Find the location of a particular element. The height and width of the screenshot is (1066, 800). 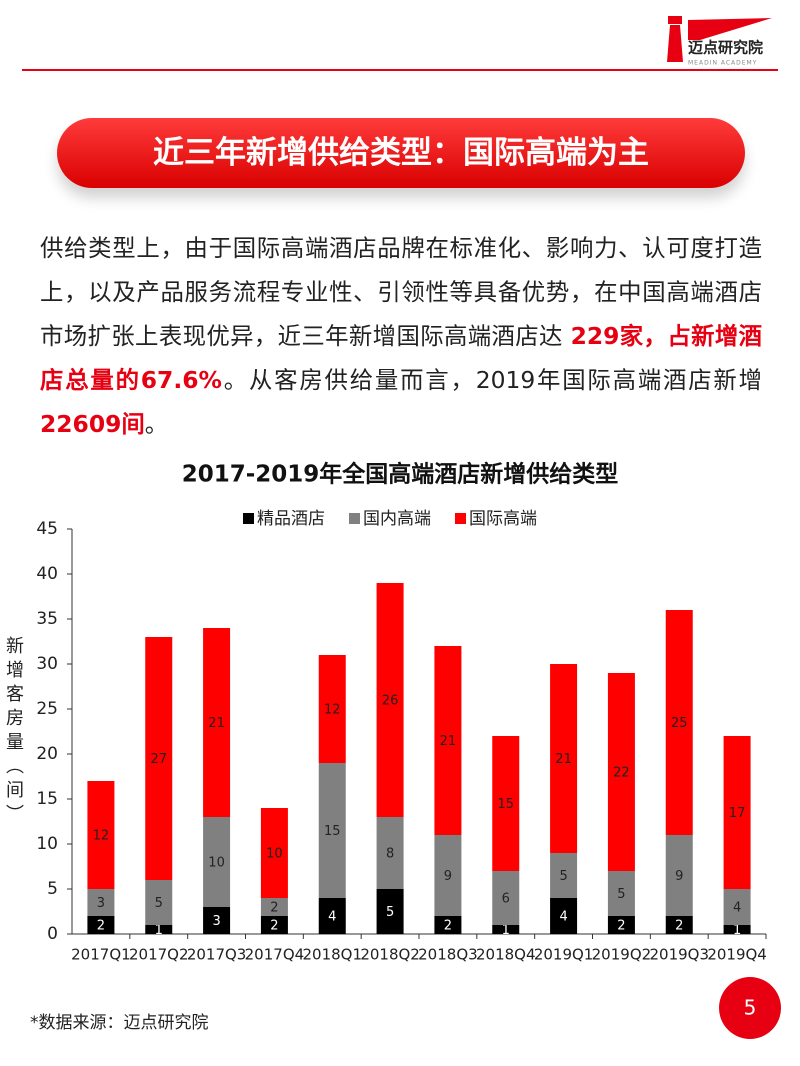

y-tick-label: 20 is located at coordinates (47, 754).